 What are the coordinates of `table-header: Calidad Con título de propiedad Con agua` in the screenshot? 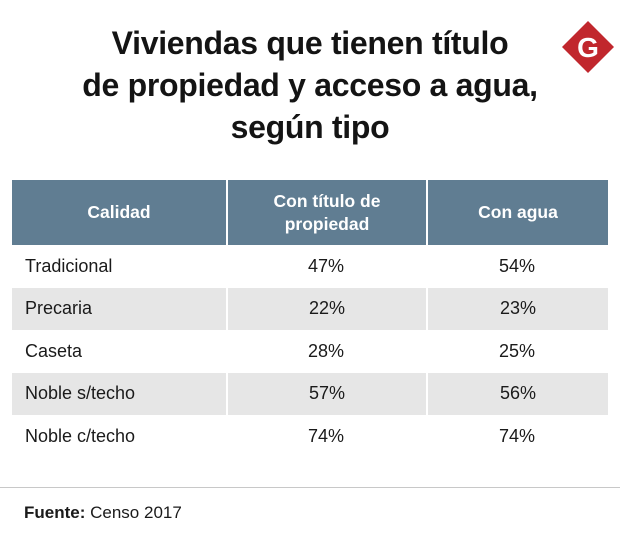 It's located at (310, 212).